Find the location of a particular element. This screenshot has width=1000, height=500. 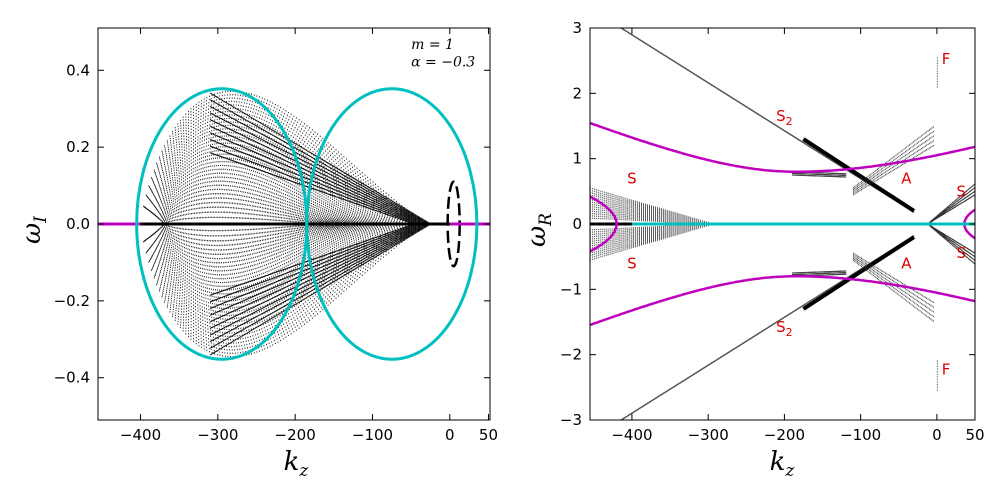

left-x-tick-label: −200 is located at coordinates (295, 435).